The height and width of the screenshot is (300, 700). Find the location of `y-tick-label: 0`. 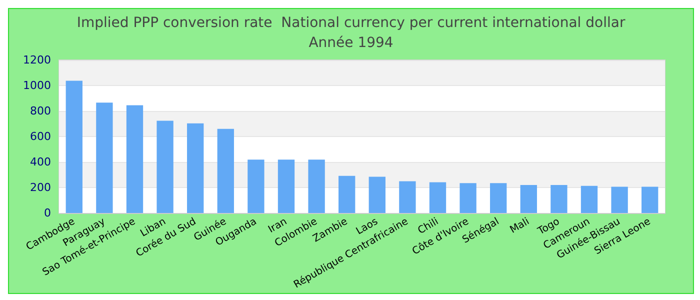

y-tick-label: 0 is located at coordinates (47, 213).